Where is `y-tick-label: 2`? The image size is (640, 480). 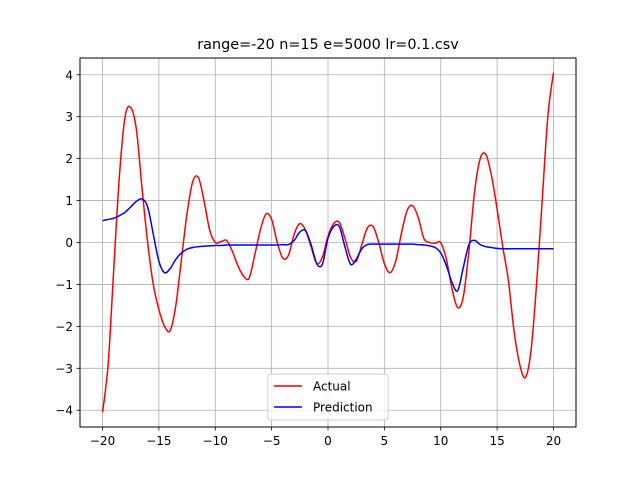 y-tick-label: 2 is located at coordinates (69, 159).